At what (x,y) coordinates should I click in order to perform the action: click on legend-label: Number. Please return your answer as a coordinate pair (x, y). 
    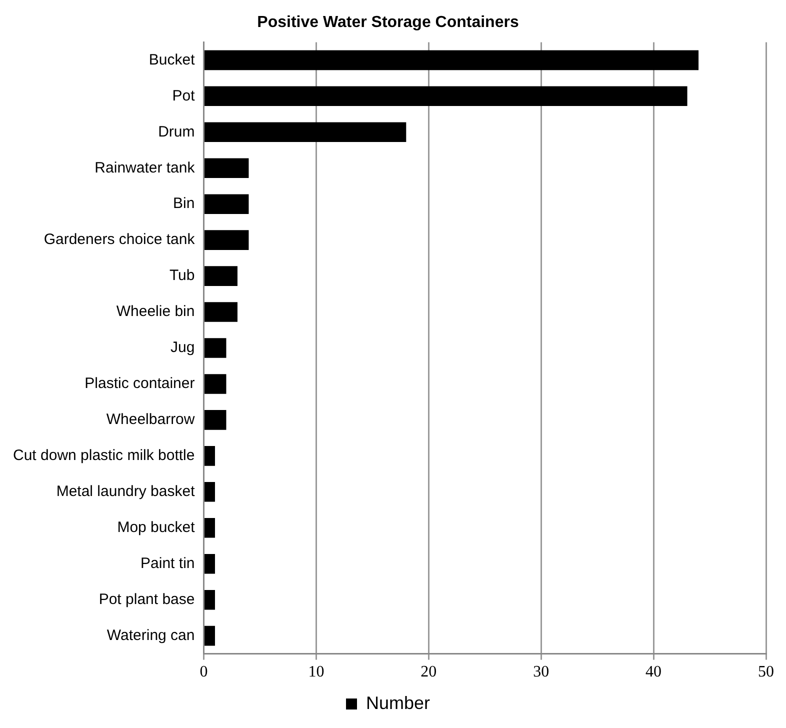
    Looking at the image, I should click on (398, 702).